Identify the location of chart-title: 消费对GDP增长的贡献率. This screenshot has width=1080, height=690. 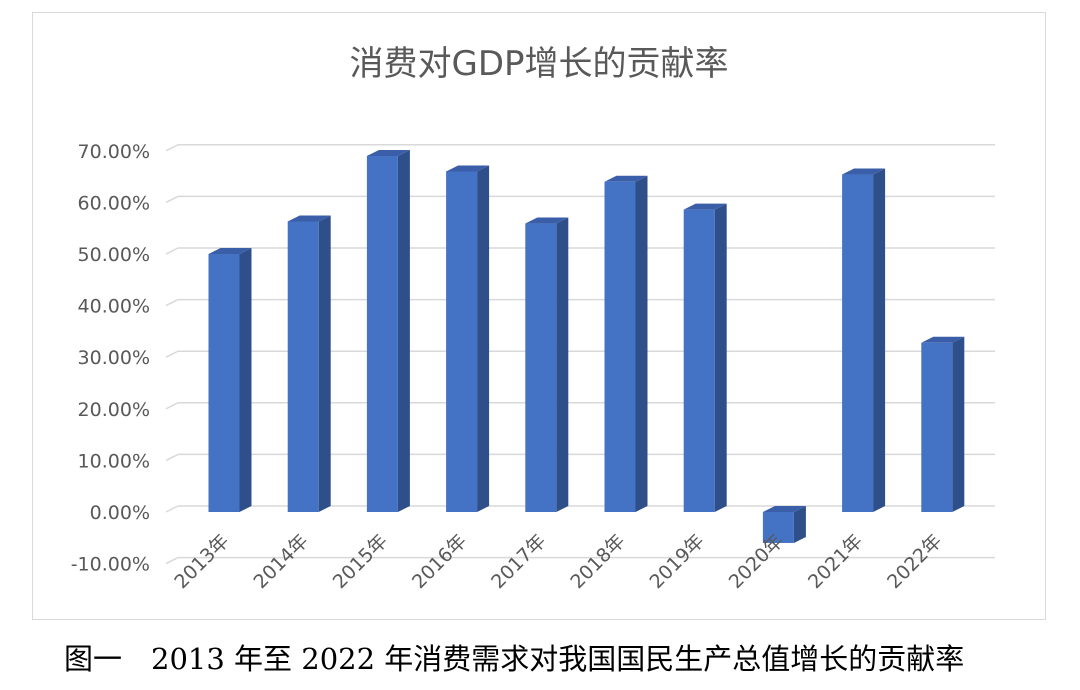
(539, 64).